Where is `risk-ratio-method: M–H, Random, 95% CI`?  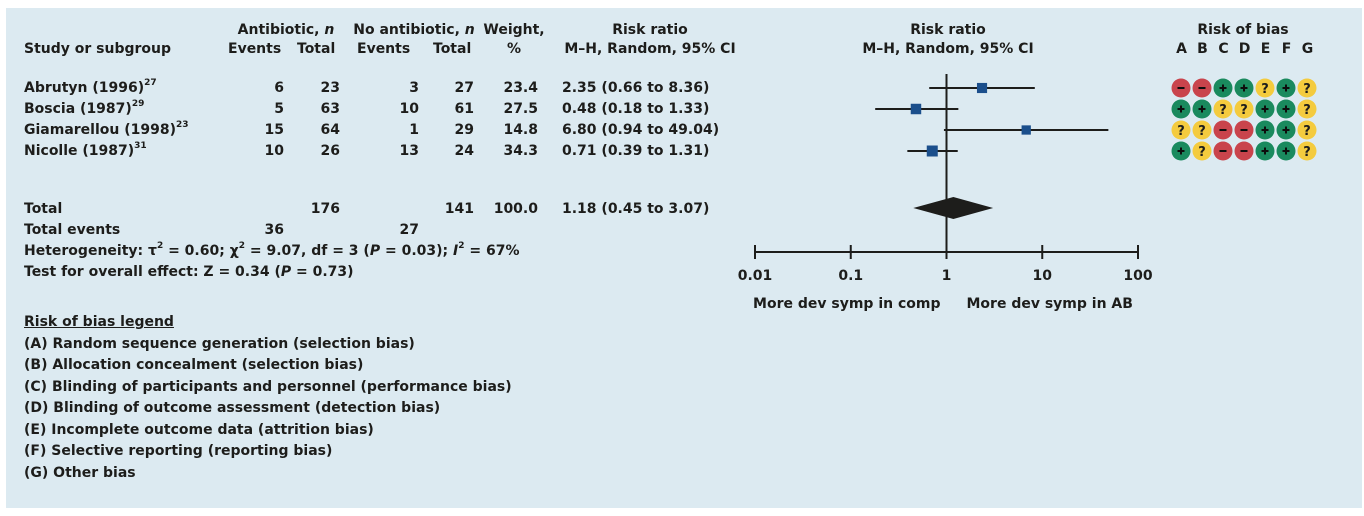
risk-ratio-method: M–H, Random, 95% CI is located at coordinates (650, 49).